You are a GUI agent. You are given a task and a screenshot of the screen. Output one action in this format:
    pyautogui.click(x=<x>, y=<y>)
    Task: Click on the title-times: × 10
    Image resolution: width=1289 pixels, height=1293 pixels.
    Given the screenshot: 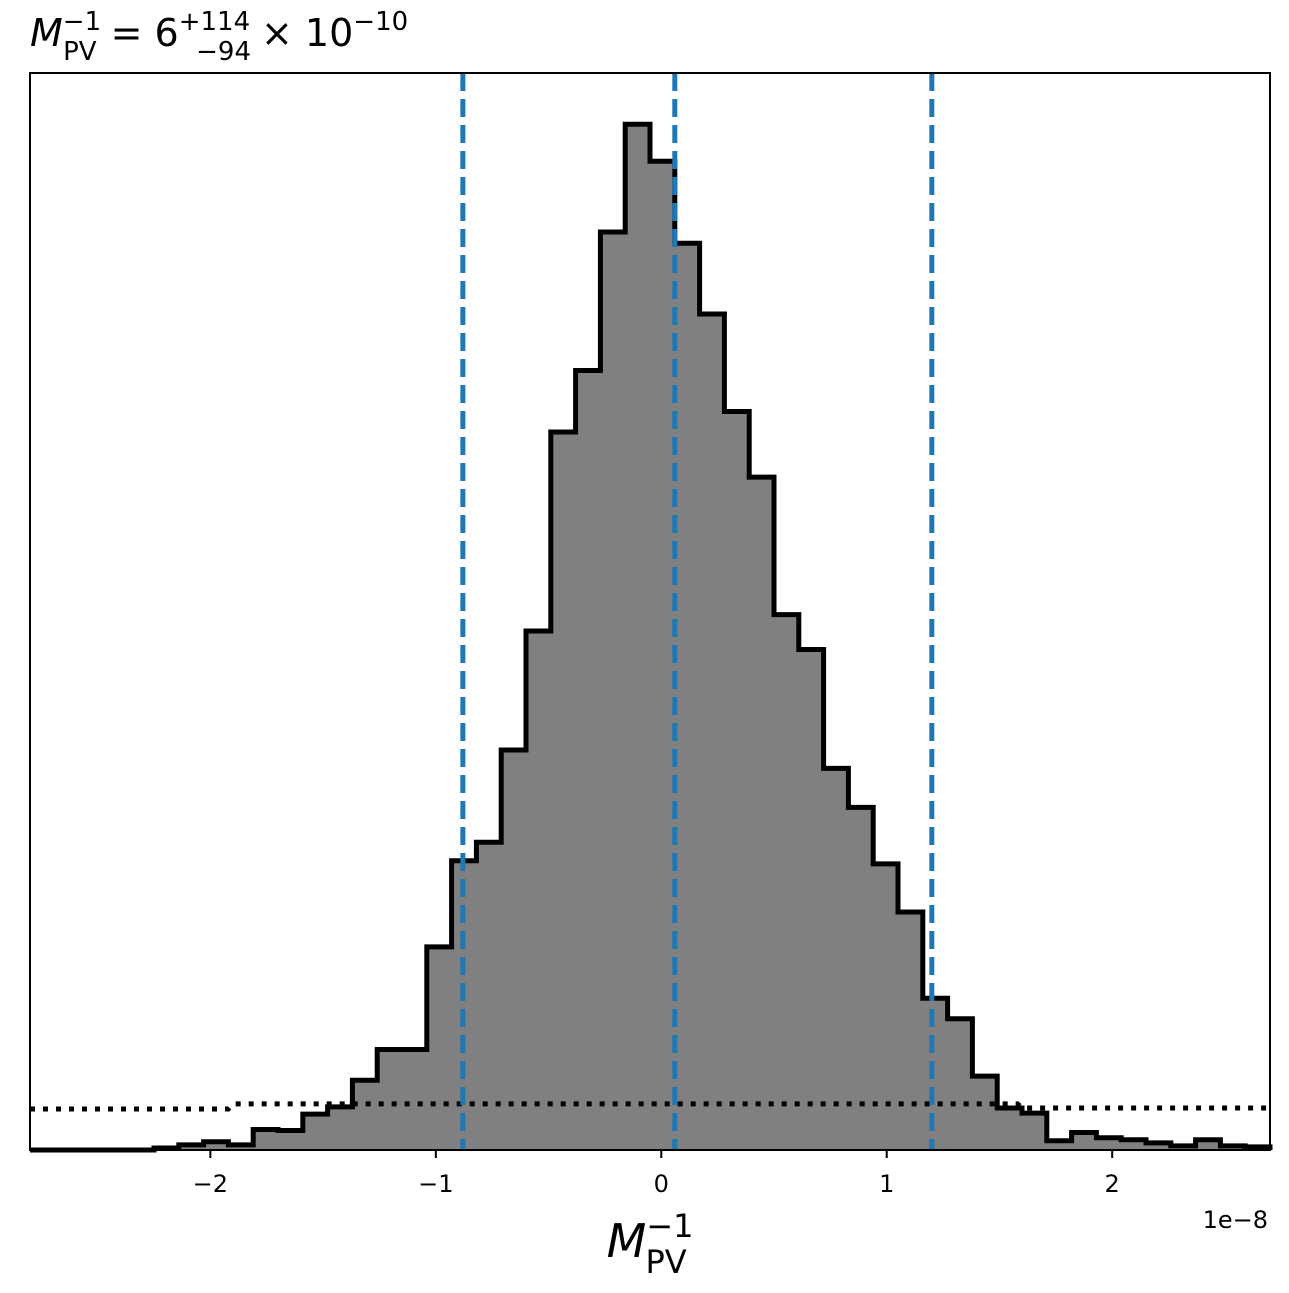 What is the action you would take?
    pyautogui.click(x=307, y=33)
    